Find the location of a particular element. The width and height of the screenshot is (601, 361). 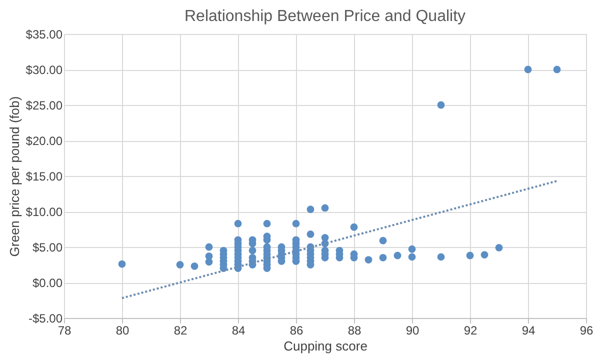

y-tick-label: $10.00 is located at coordinates (44, 212).